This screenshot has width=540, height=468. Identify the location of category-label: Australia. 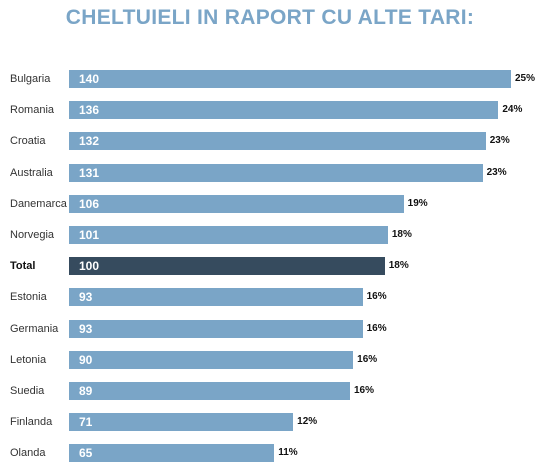
(31, 172).